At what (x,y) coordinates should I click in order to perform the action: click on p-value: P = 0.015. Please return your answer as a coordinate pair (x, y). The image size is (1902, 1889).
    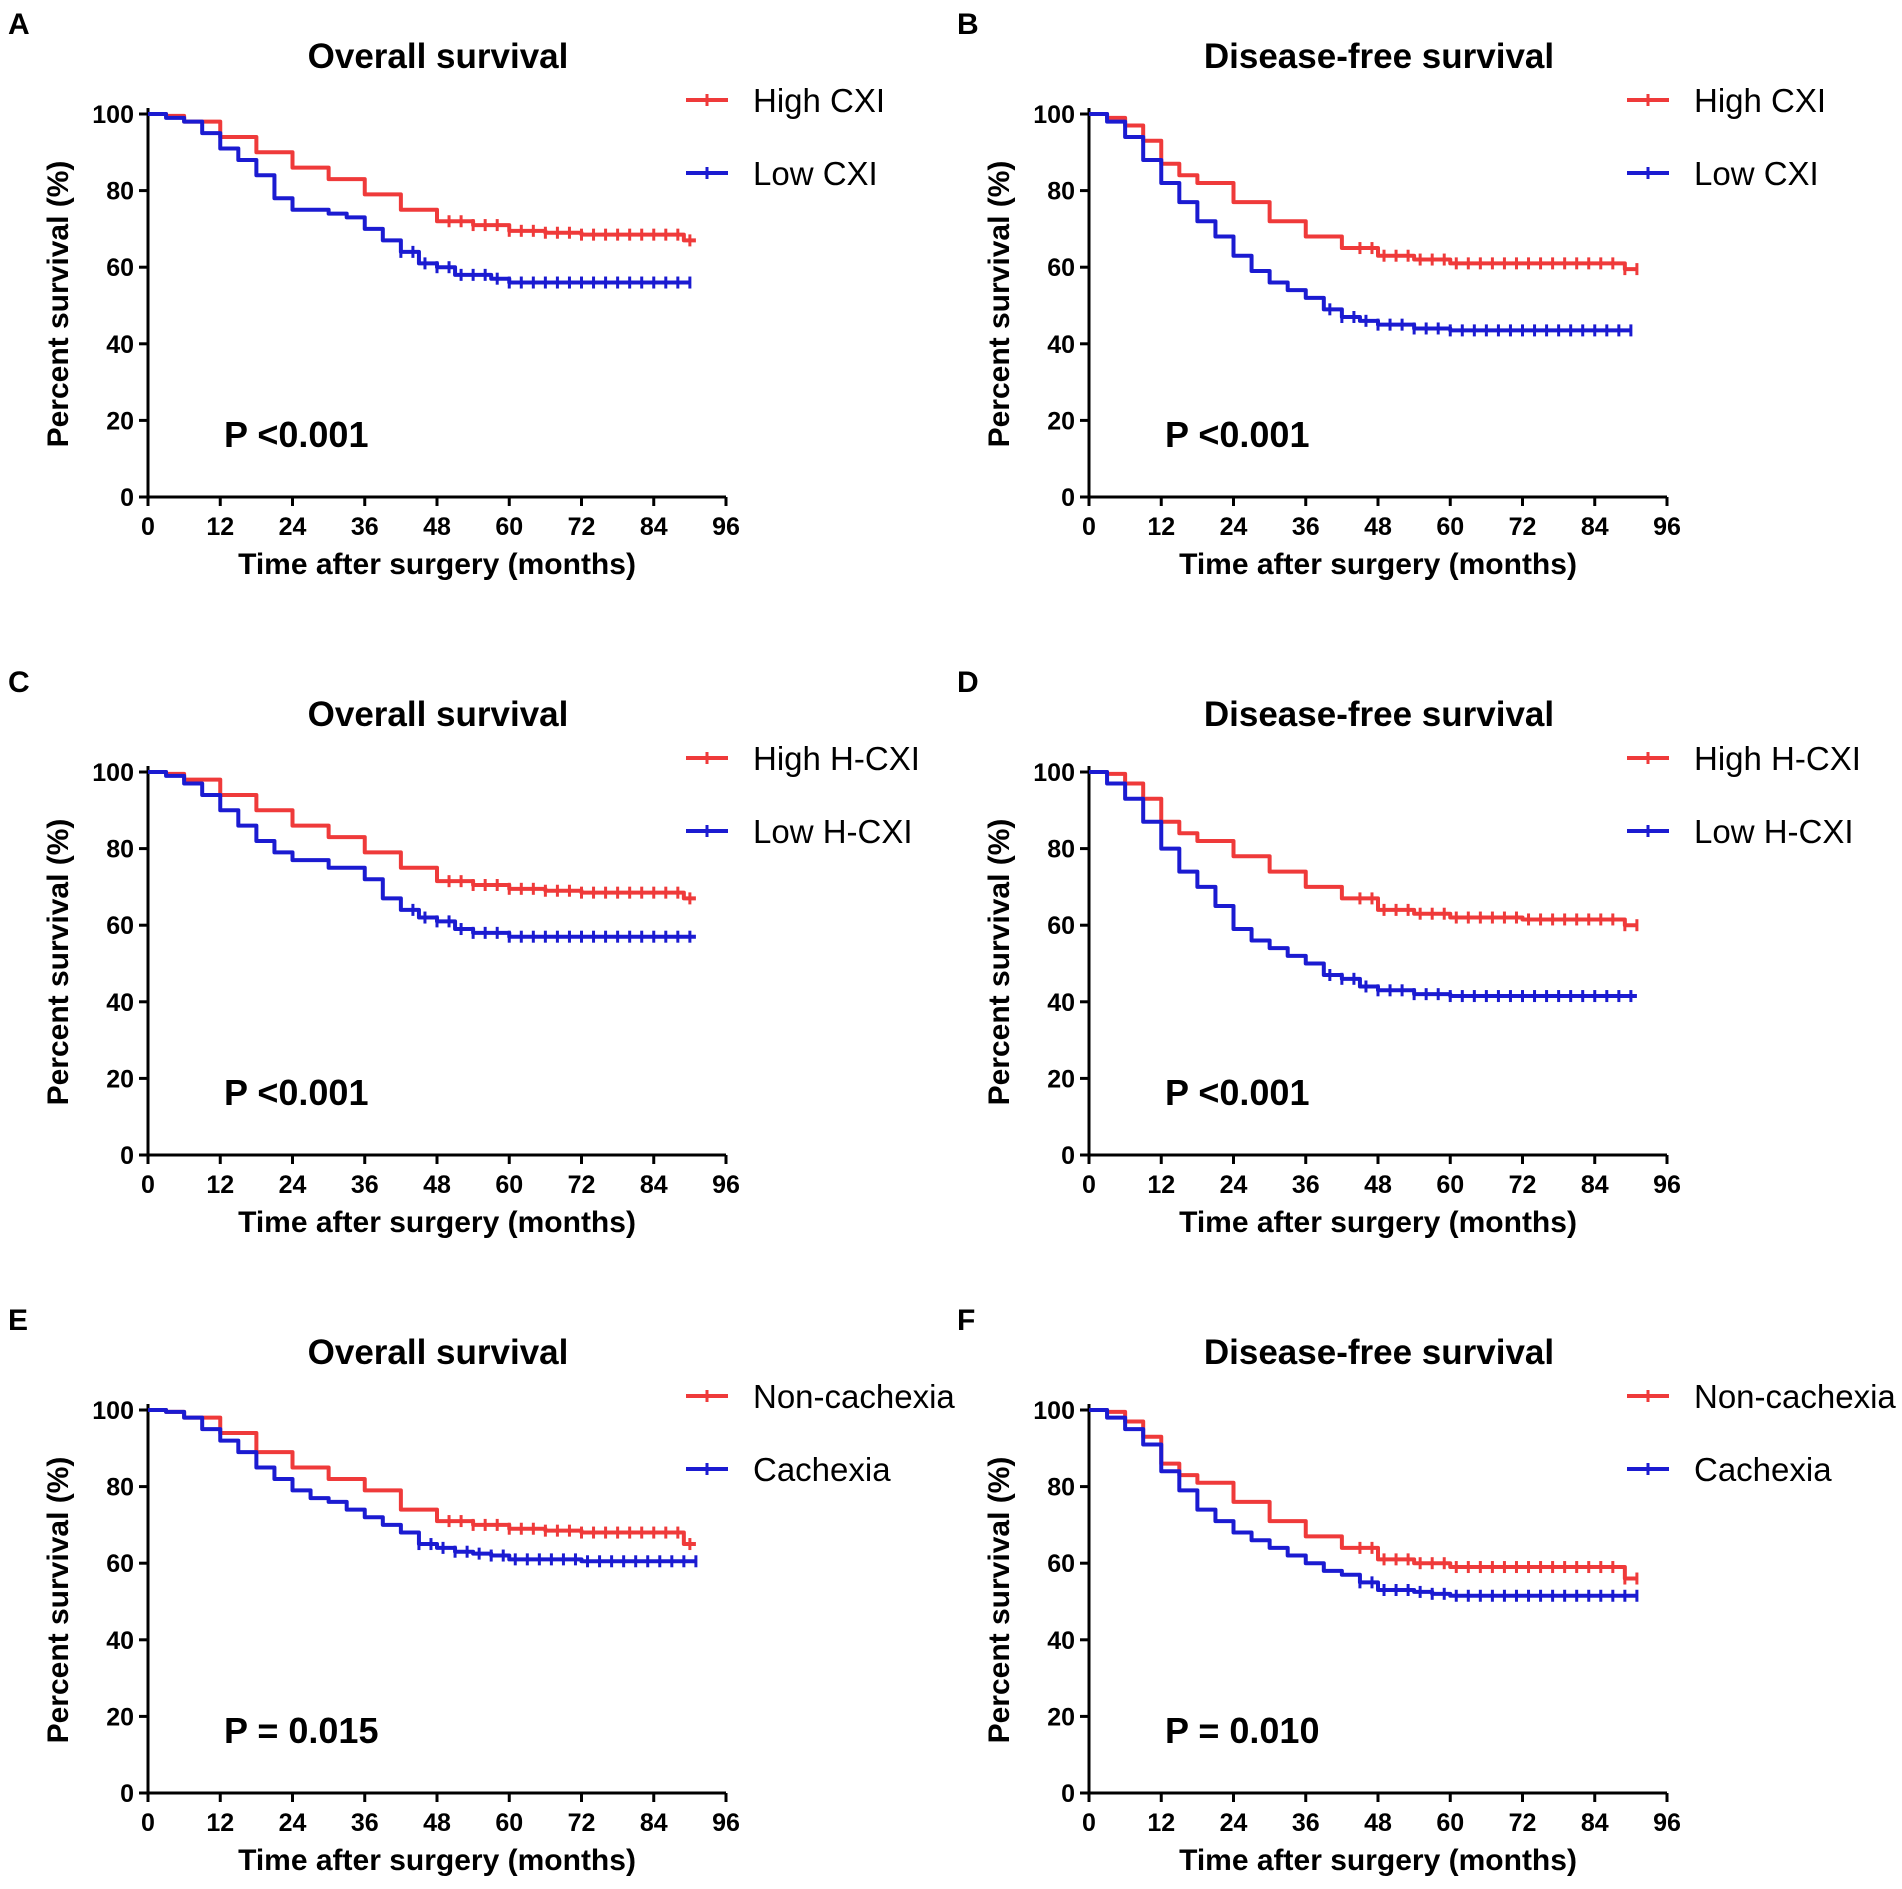
    Looking at the image, I should click on (301, 1730).